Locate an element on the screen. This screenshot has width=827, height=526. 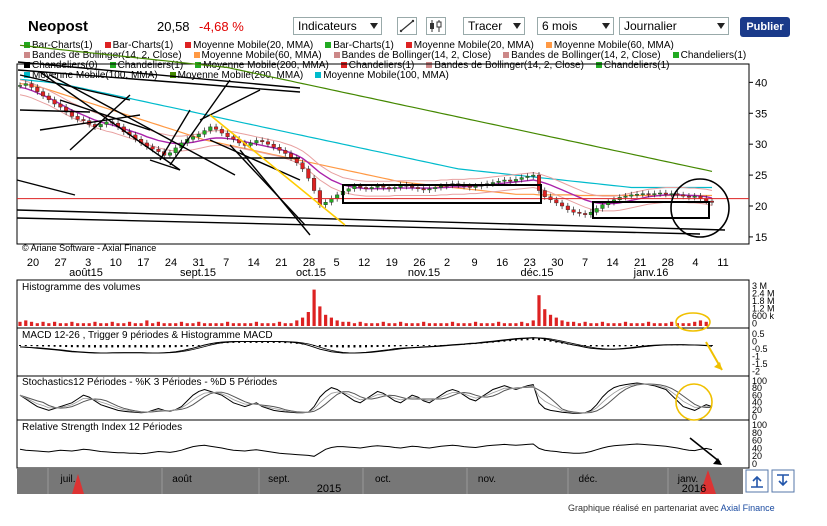
indicators-label: Indicateurs is located at coordinates (327, 26).